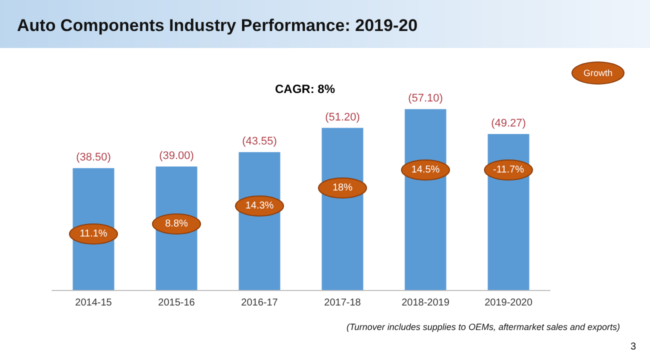  Describe the element at coordinates (425, 170) in the screenshot. I see `annotation: 14.5%` at that location.